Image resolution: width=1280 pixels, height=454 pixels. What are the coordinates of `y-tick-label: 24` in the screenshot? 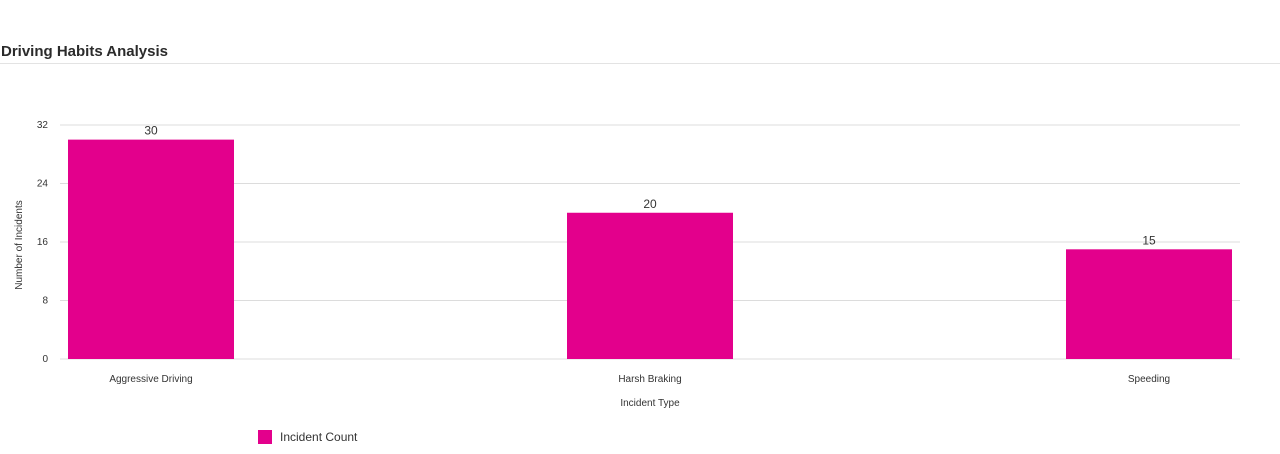 It's located at (43, 184).